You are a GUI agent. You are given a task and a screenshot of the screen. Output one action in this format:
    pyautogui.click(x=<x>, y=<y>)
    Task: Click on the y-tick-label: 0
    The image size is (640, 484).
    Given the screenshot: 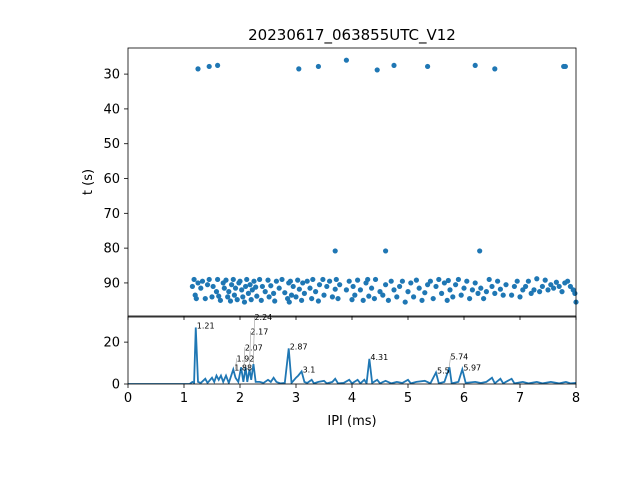 What is the action you would take?
    pyautogui.click(x=116, y=385)
    